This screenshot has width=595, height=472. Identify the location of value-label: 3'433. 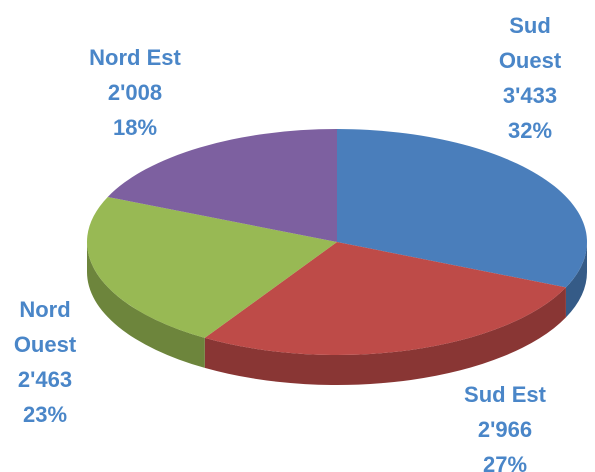
(530, 95).